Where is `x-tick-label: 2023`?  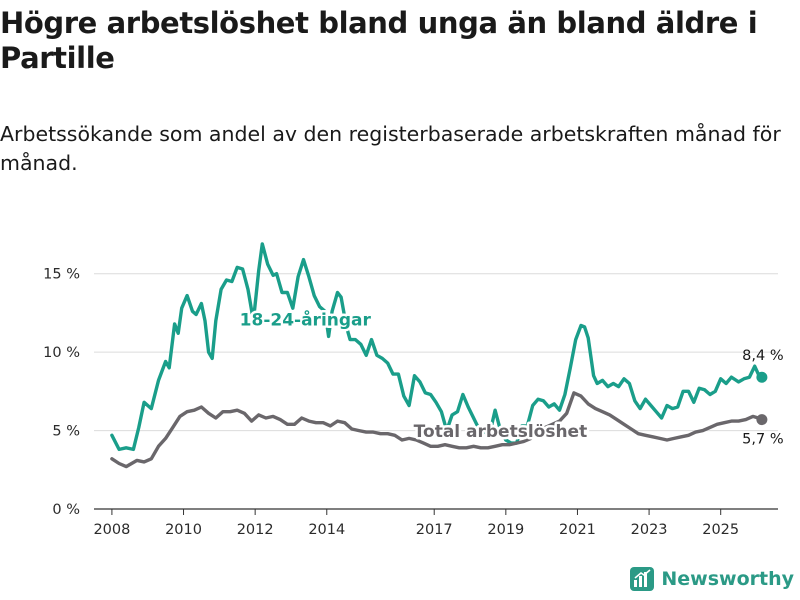 x-tick-label: 2023 is located at coordinates (649, 530).